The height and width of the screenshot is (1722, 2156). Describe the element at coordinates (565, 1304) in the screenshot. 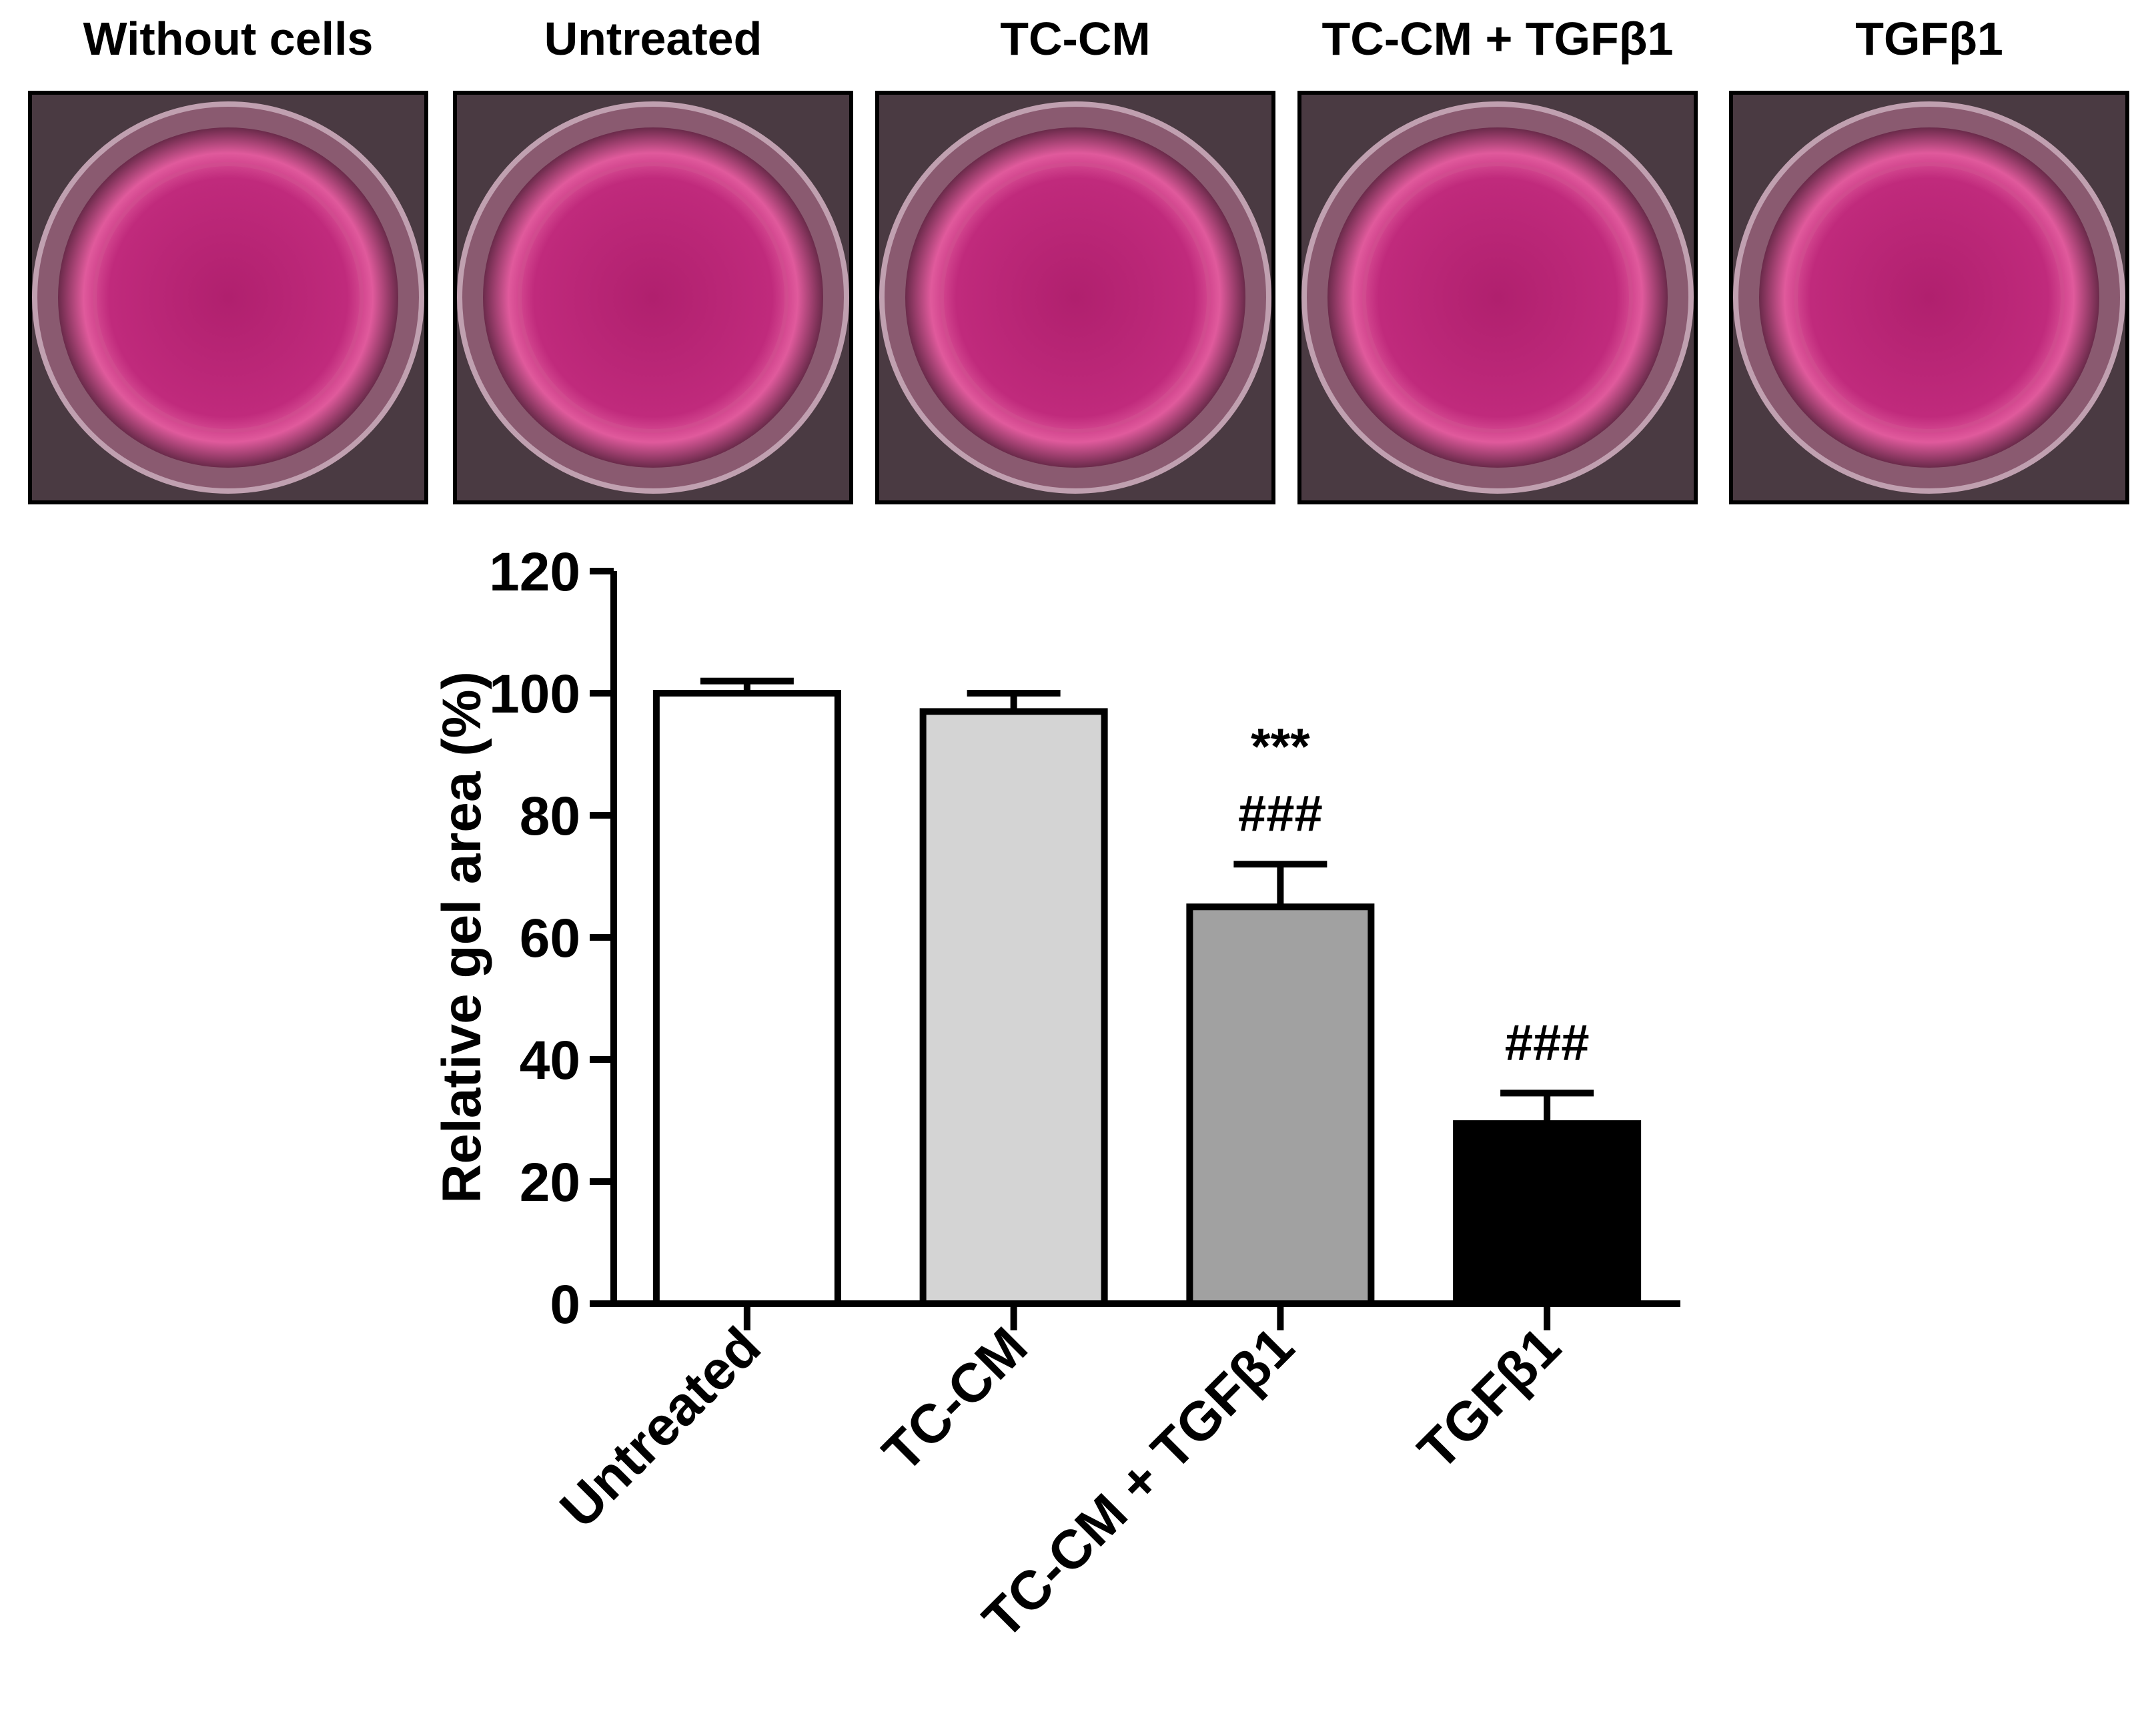

I see `y-tick-label: 0` at that location.